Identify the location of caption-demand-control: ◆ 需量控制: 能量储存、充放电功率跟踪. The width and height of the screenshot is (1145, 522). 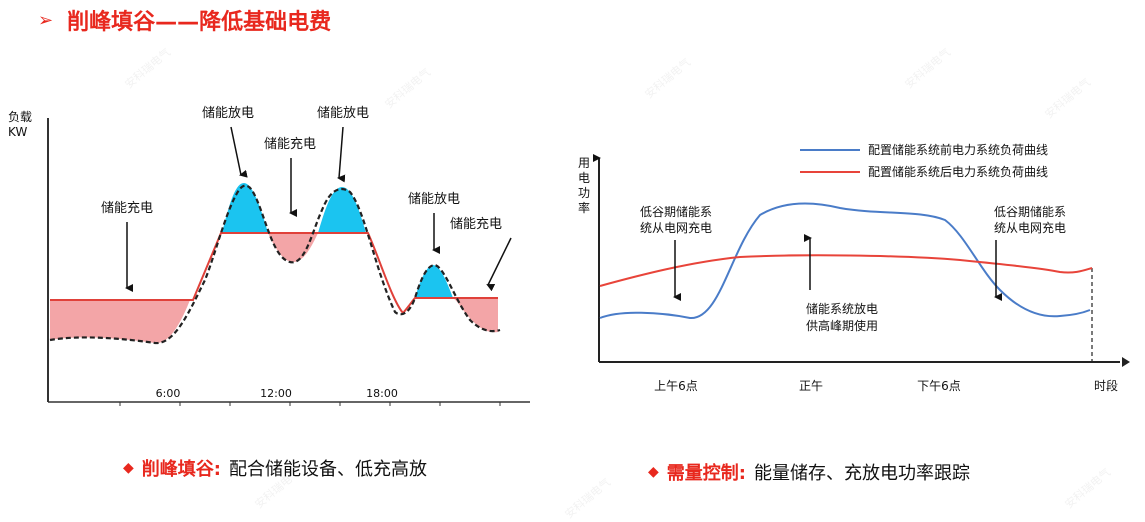
(809, 472).